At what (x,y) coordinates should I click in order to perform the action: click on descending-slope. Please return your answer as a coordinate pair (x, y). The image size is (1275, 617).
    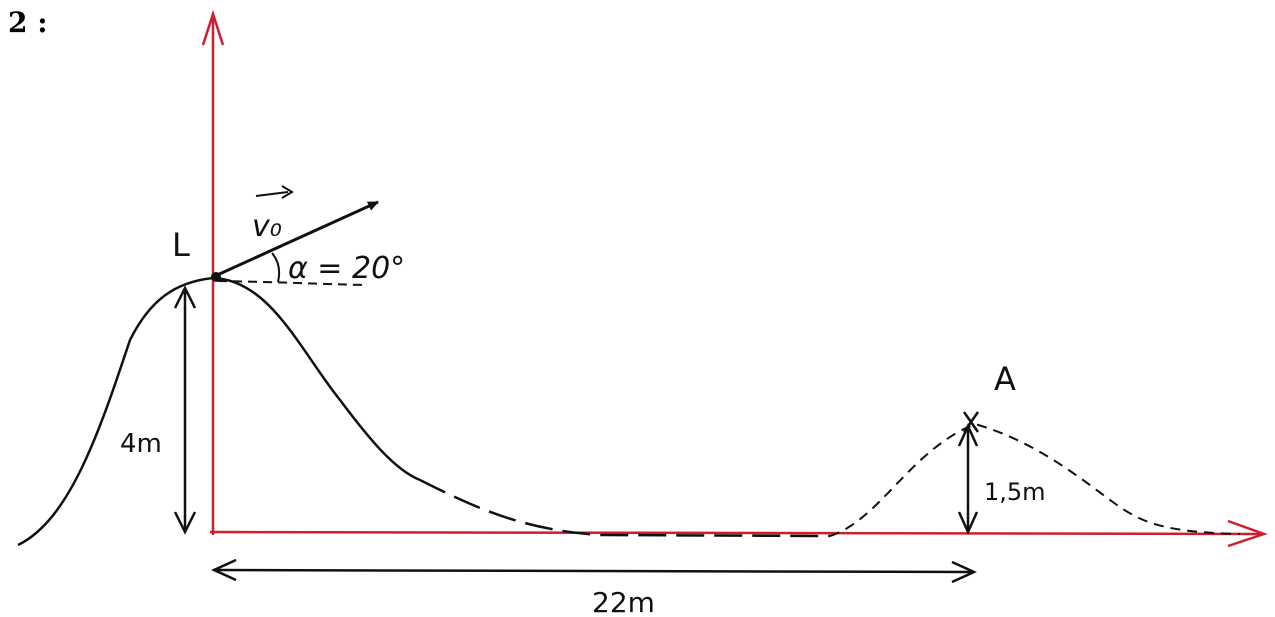
    Looking at the image, I should click on (316, 379).